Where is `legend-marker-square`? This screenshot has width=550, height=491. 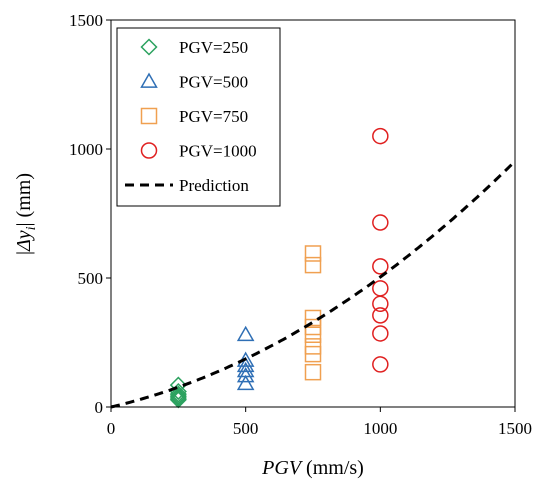 legend-marker-square is located at coordinates (149, 116).